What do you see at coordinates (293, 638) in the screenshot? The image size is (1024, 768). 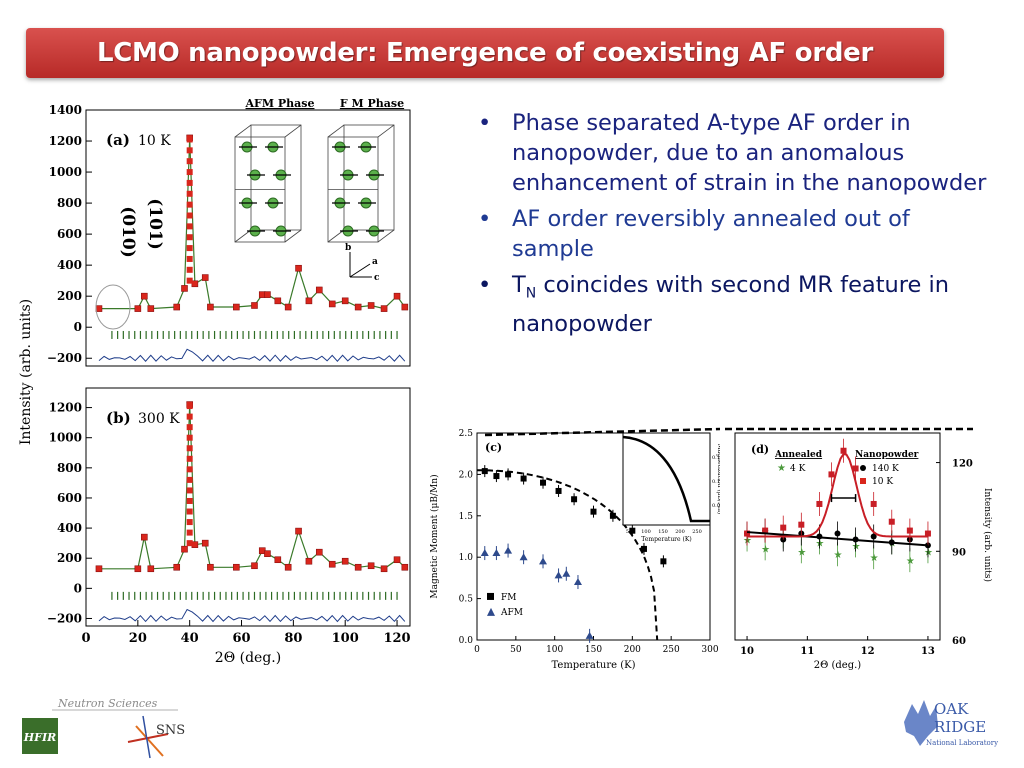 I see `panel-b-xtick-label: 80` at bounding box center [293, 638].